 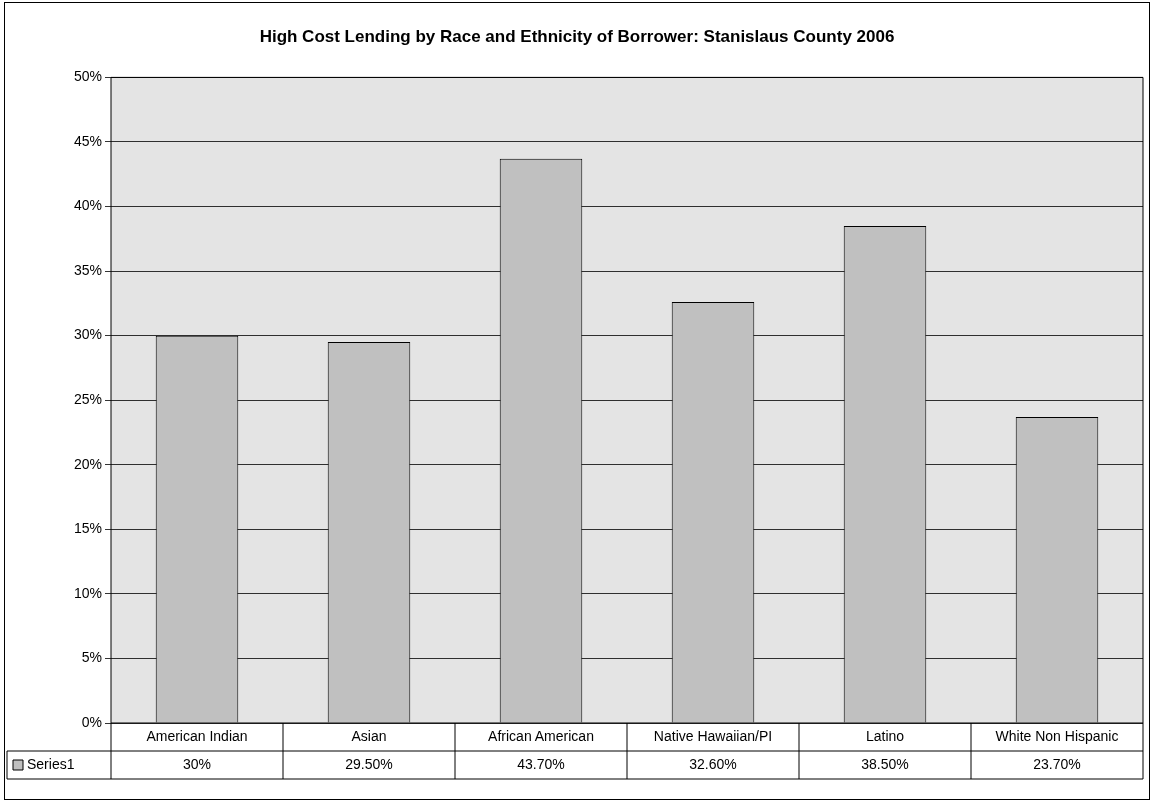 I want to click on y-tick-label: 5%, so click(x=91, y=657).